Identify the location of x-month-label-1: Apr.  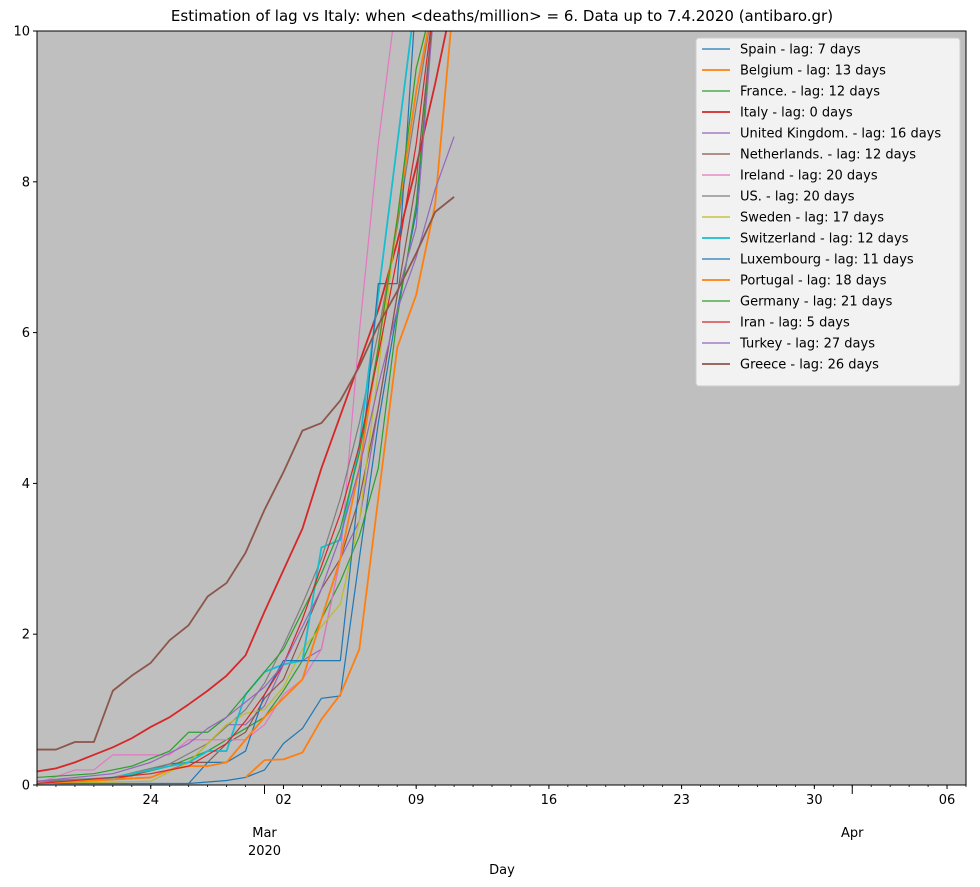
(852, 833).